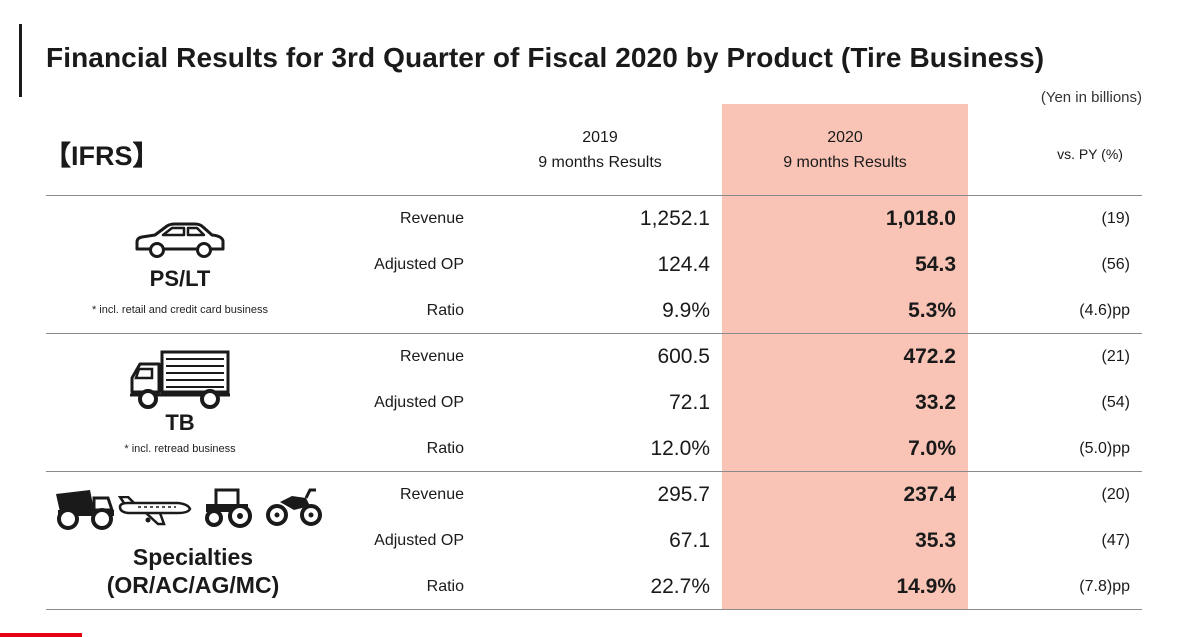  What do you see at coordinates (680, 448) in the screenshot?
I see `value-2019: 12.0%` at bounding box center [680, 448].